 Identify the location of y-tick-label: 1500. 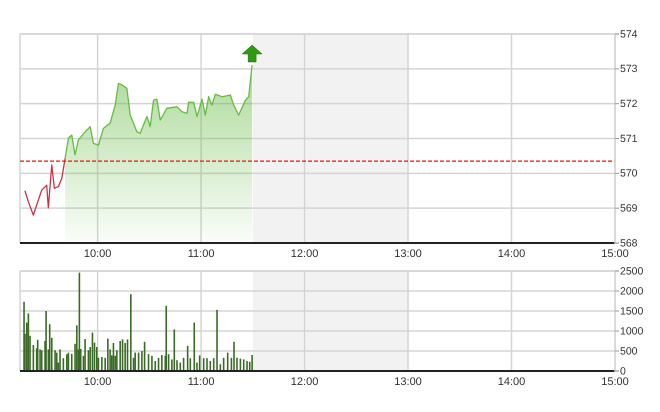
(632, 311).